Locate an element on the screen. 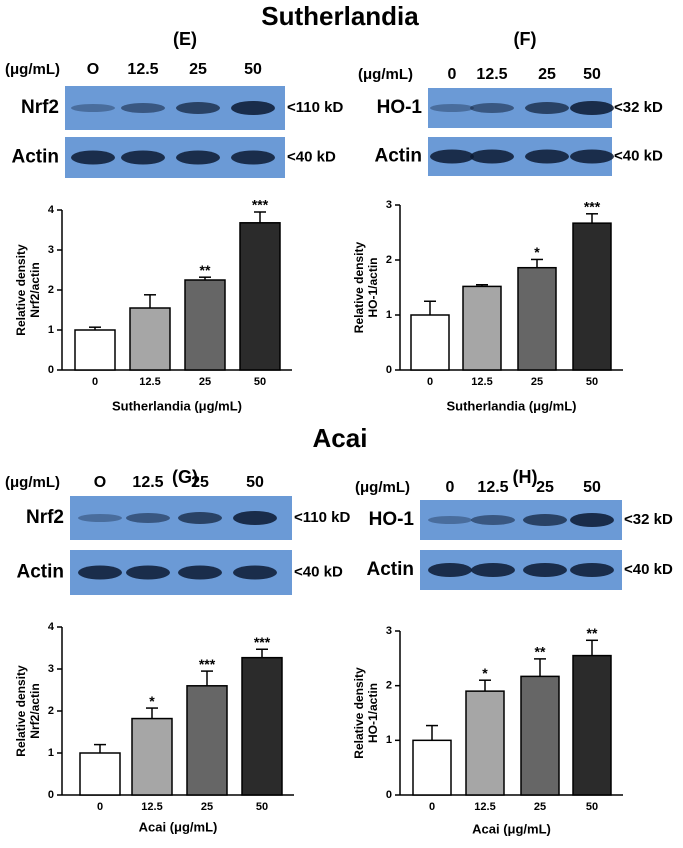  y-tick-label: 4 is located at coordinates (51, 210).